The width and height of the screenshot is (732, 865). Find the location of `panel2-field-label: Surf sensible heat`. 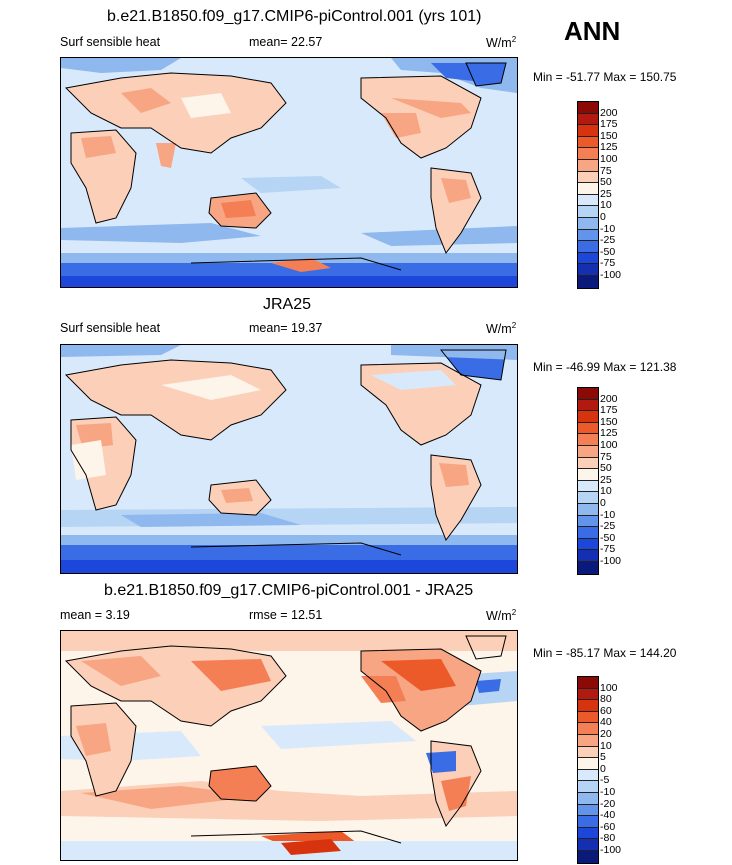

panel2-field-label: Surf sensible heat is located at coordinates (110, 328).